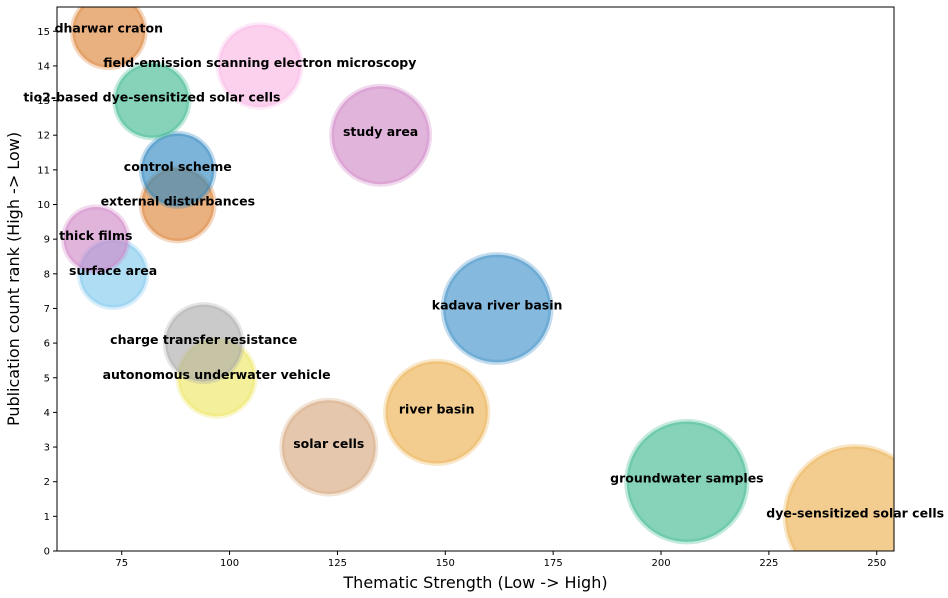 Image resolution: width=948 pixels, height=598 pixels. What do you see at coordinates (47, 552) in the screenshot?
I see `y-tick-label-0: 0` at bounding box center [47, 552].